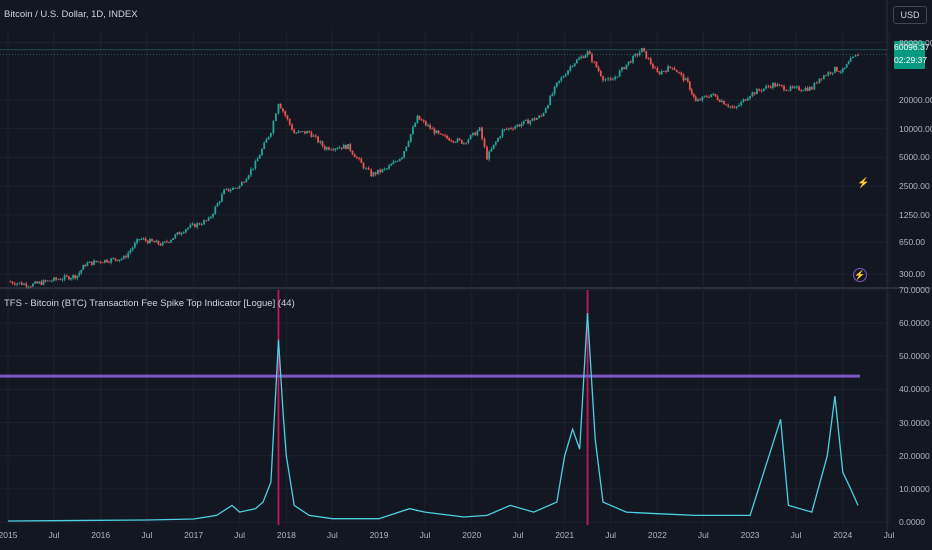 The image size is (932, 550). What do you see at coordinates (912, 522) in the screenshot?
I see `indicator-tick-label: 0.0000` at bounding box center [912, 522].